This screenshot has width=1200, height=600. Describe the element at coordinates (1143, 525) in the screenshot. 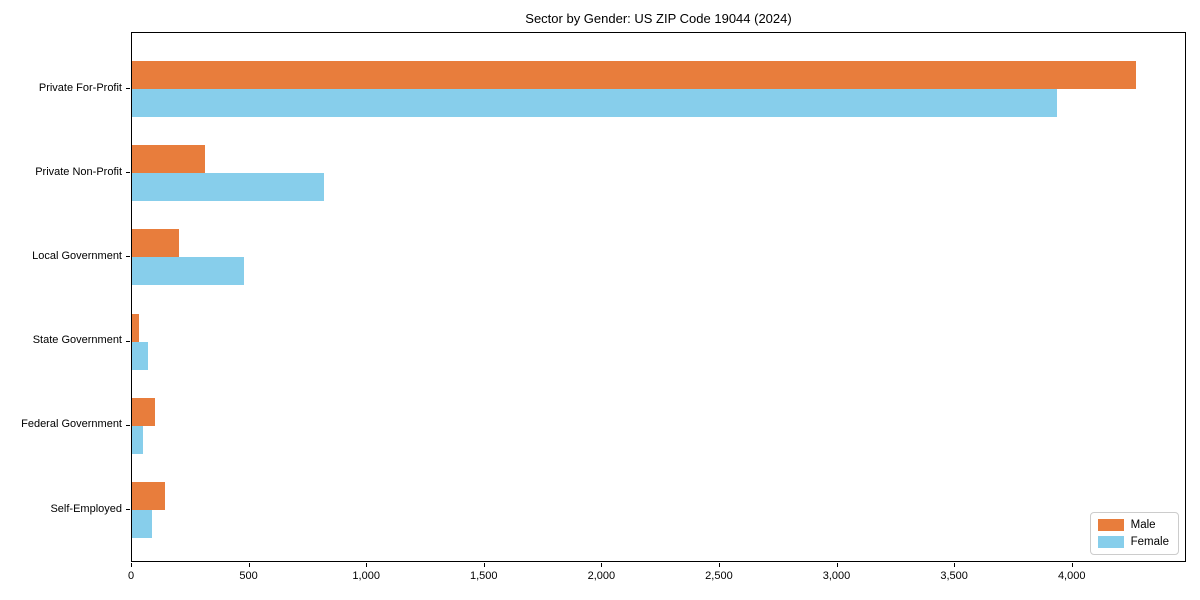

I see `legend-label-male: Male` at that location.